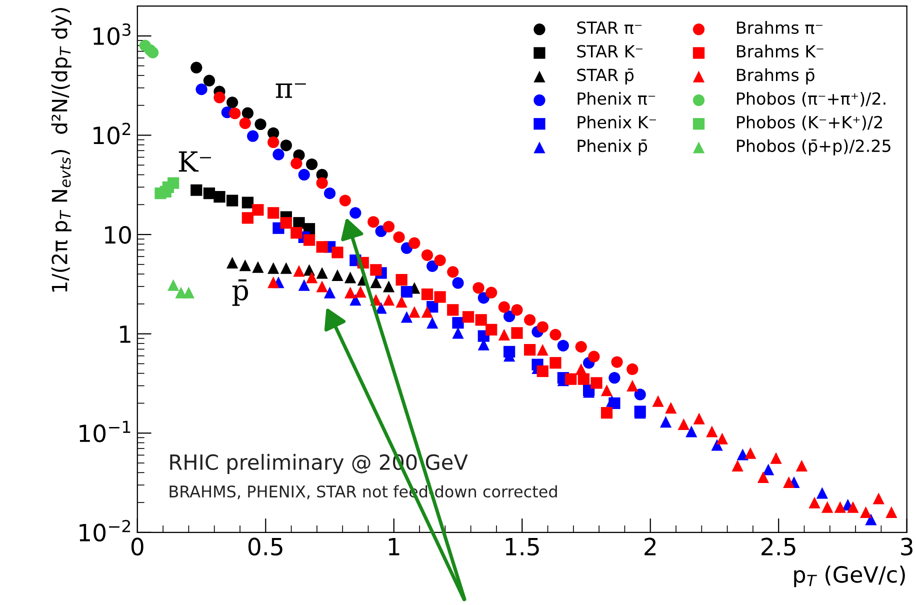 The width and height of the screenshot is (916, 605). What do you see at coordinates (906, 547) in the screenshot?
I see `x-tick-label: 3` at bounding box center [906, 547].